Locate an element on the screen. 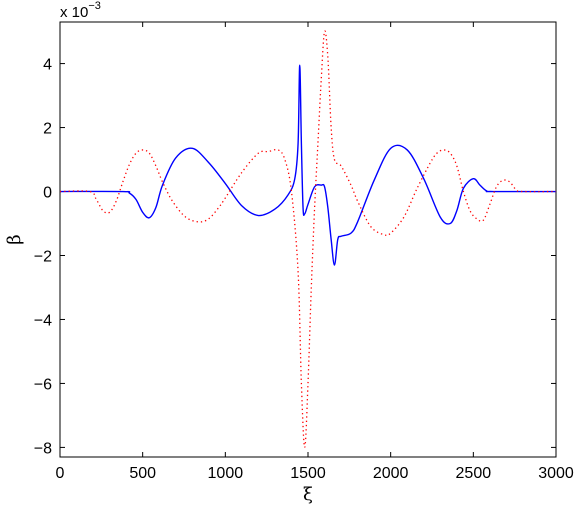 This screenshot has width=576, height=510. y-axis-multiplier-exponent: −3 is located at coordinates (94, 6).